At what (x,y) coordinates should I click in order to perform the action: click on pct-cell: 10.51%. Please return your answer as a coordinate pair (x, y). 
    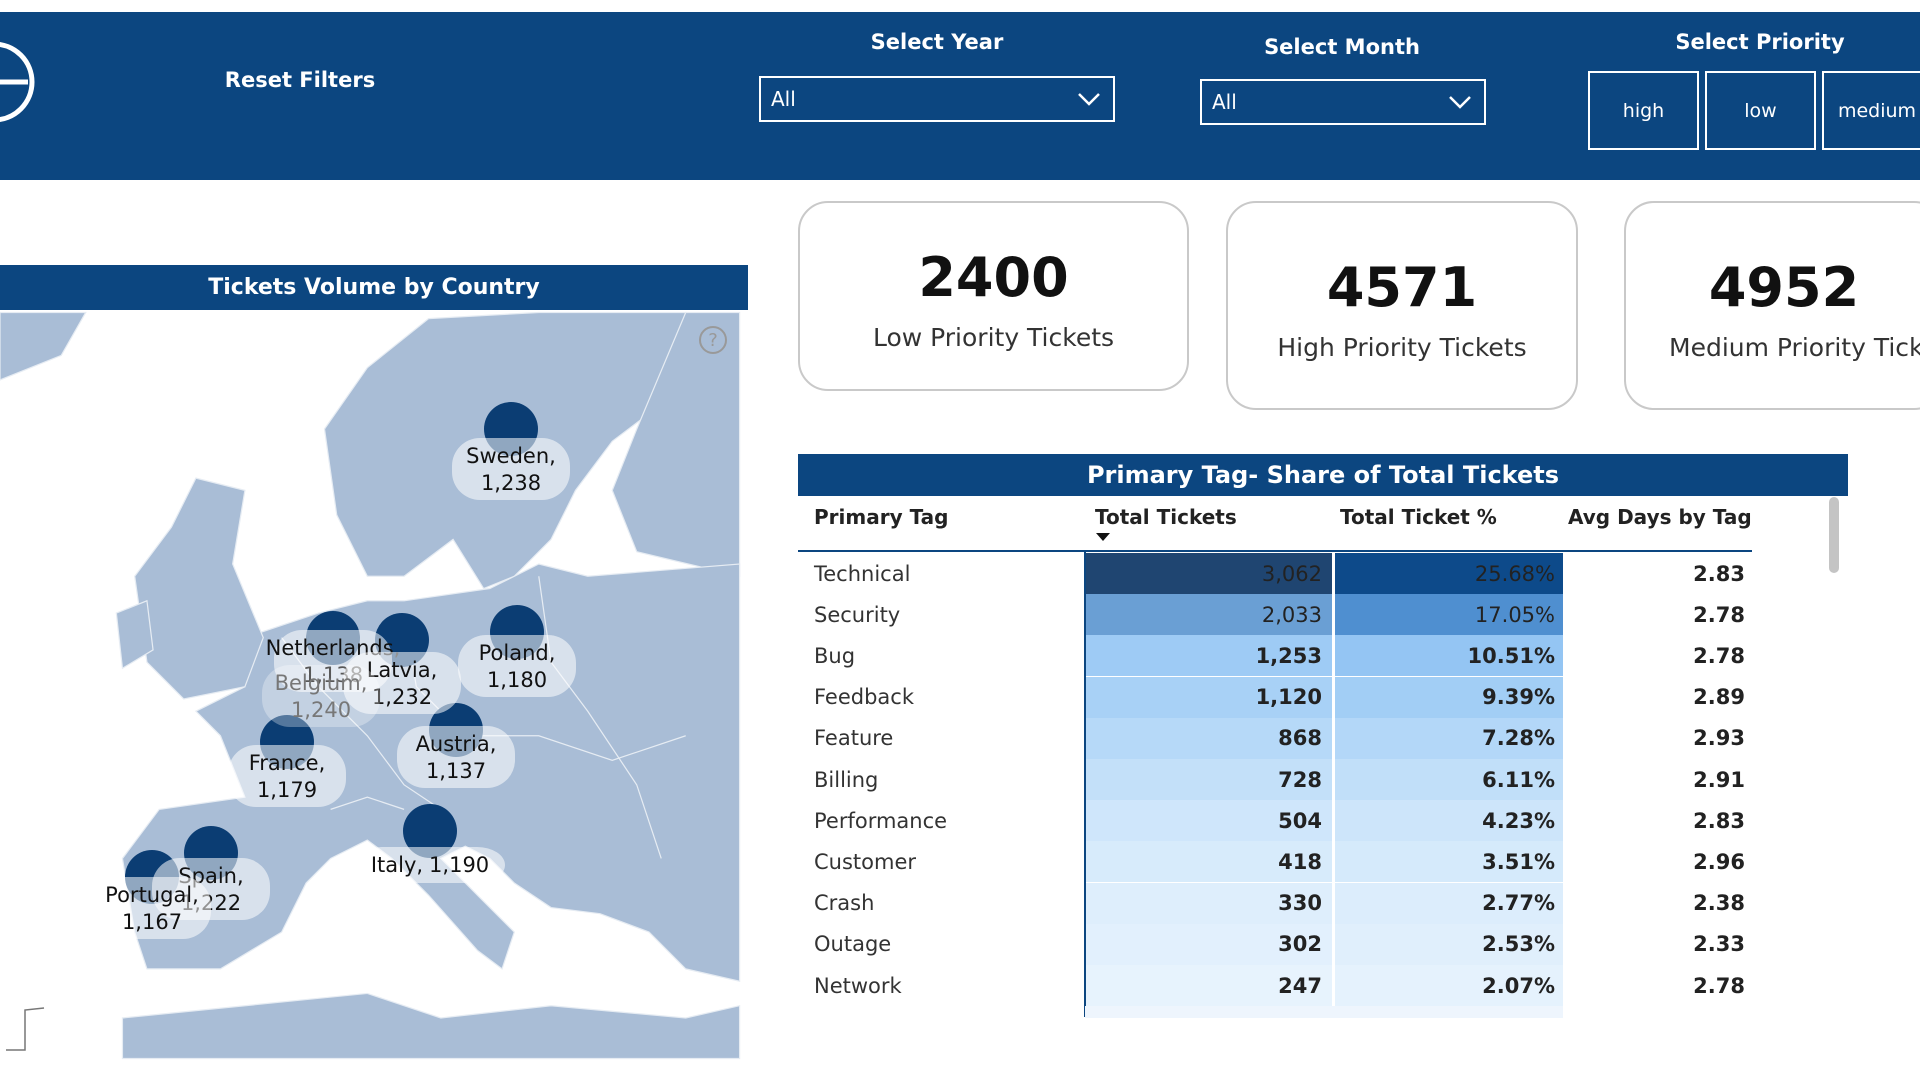
    Looking at the image, I should click on (1449, 656).